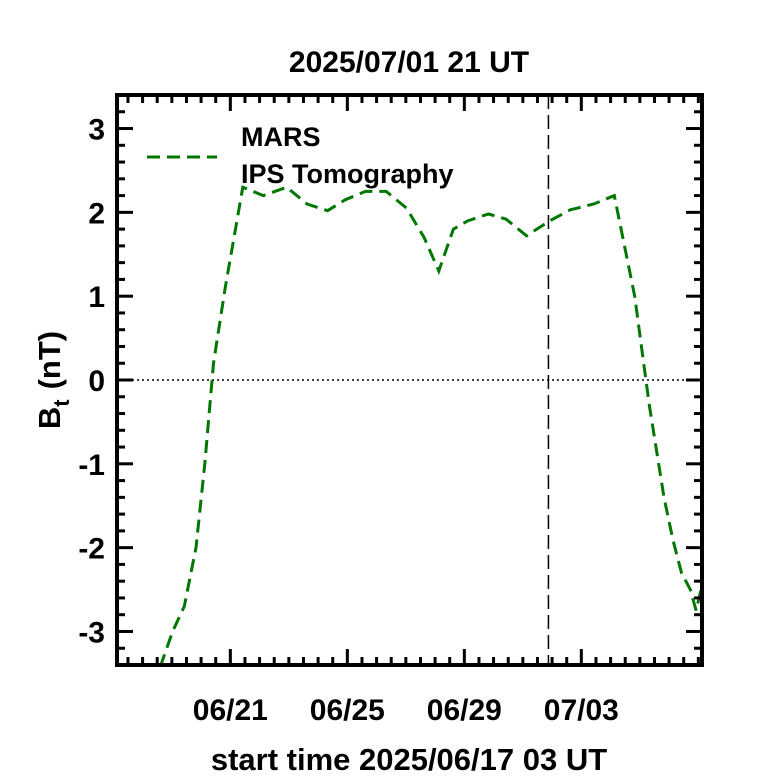 The width and height of the screenshot is (780, 783). What do you see at coordinates (347, 174) in the screenshot?
I see `legend-entry-ips-tomography: IPS Tomography` at bounding box center [347, 174].